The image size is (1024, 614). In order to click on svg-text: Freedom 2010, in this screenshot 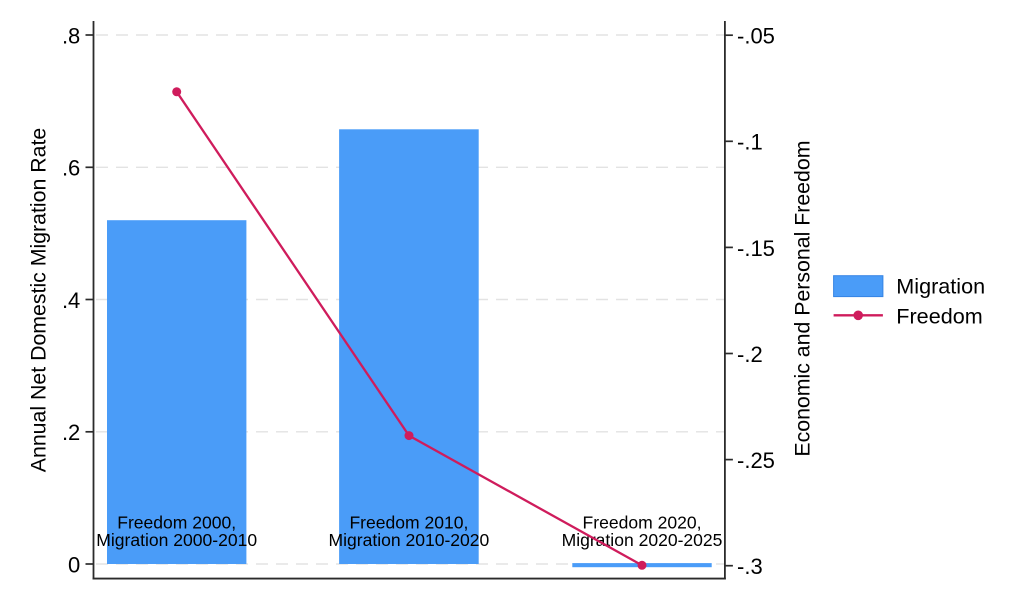, I will do `click(408, 522)`.